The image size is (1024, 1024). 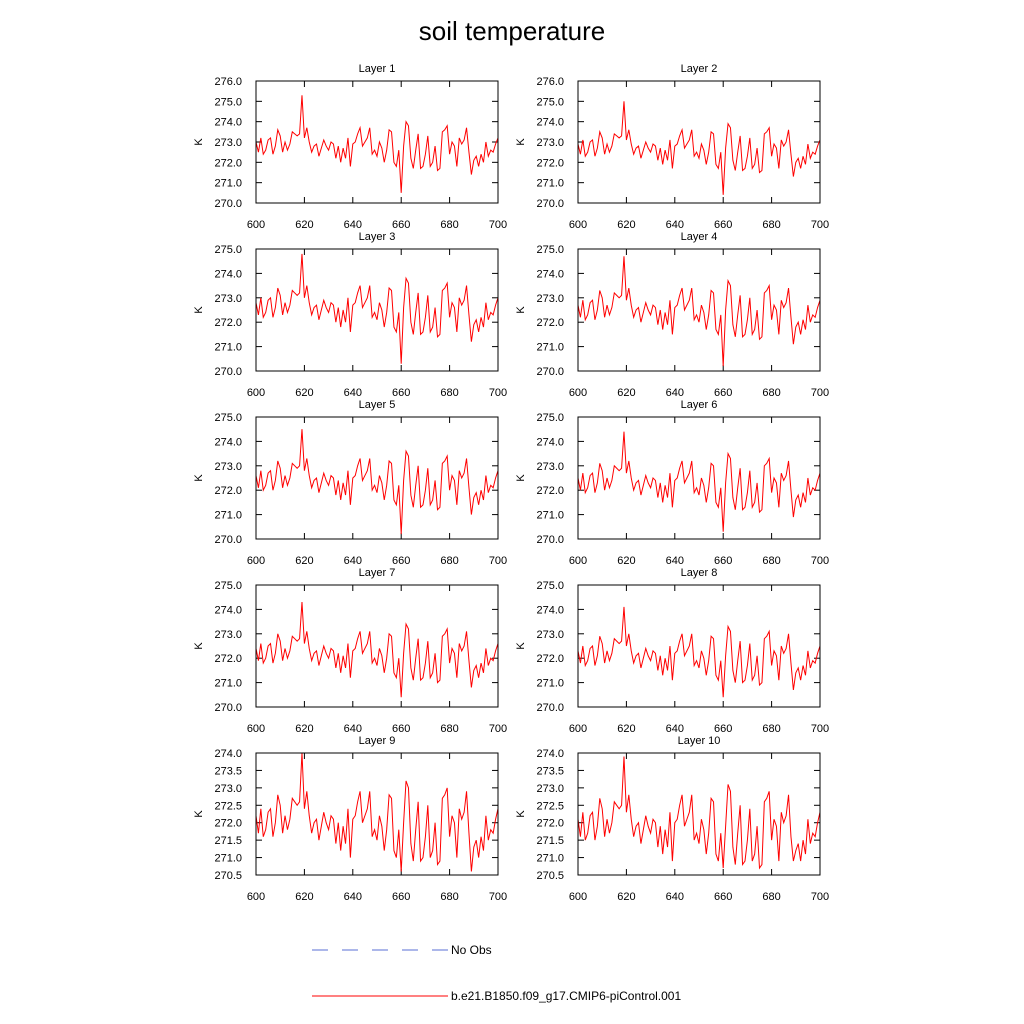 What do you see at coordinates (550, 841) in the screenshot?
I see `y-tick-label: 271.5` at bounding box center [550, 841].